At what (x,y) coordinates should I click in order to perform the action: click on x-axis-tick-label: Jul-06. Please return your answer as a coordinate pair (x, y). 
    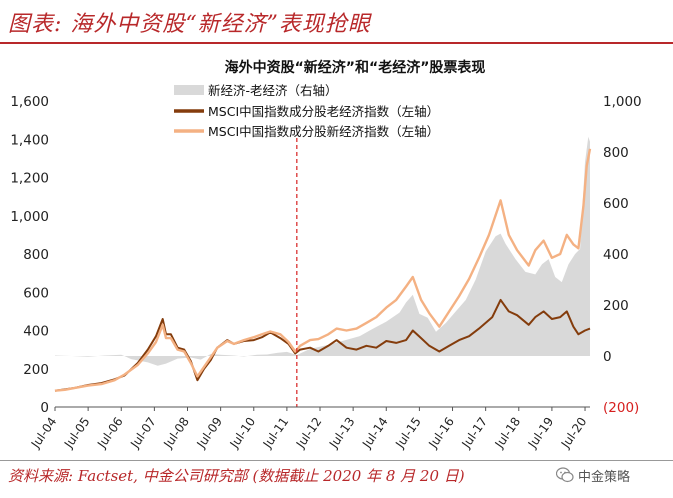
    Looking at the image, I should click on (110, 433).